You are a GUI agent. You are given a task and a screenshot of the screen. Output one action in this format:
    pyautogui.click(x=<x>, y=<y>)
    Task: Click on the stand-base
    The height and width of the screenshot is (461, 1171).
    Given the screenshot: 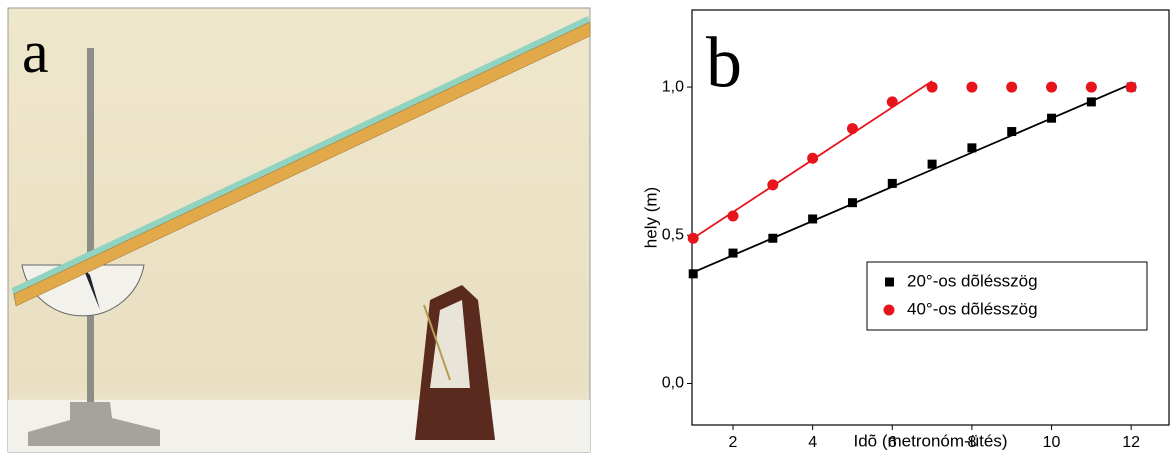 What is the action you would take?
    pyautogui.click(x=94, y=424)
    